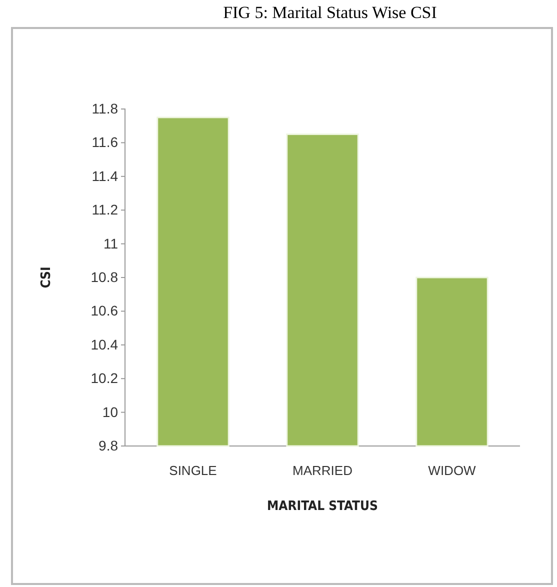 The width and height of the screenshot is (557, 587). I want to click on y-tick-label: 11.6, so click(105, 142).